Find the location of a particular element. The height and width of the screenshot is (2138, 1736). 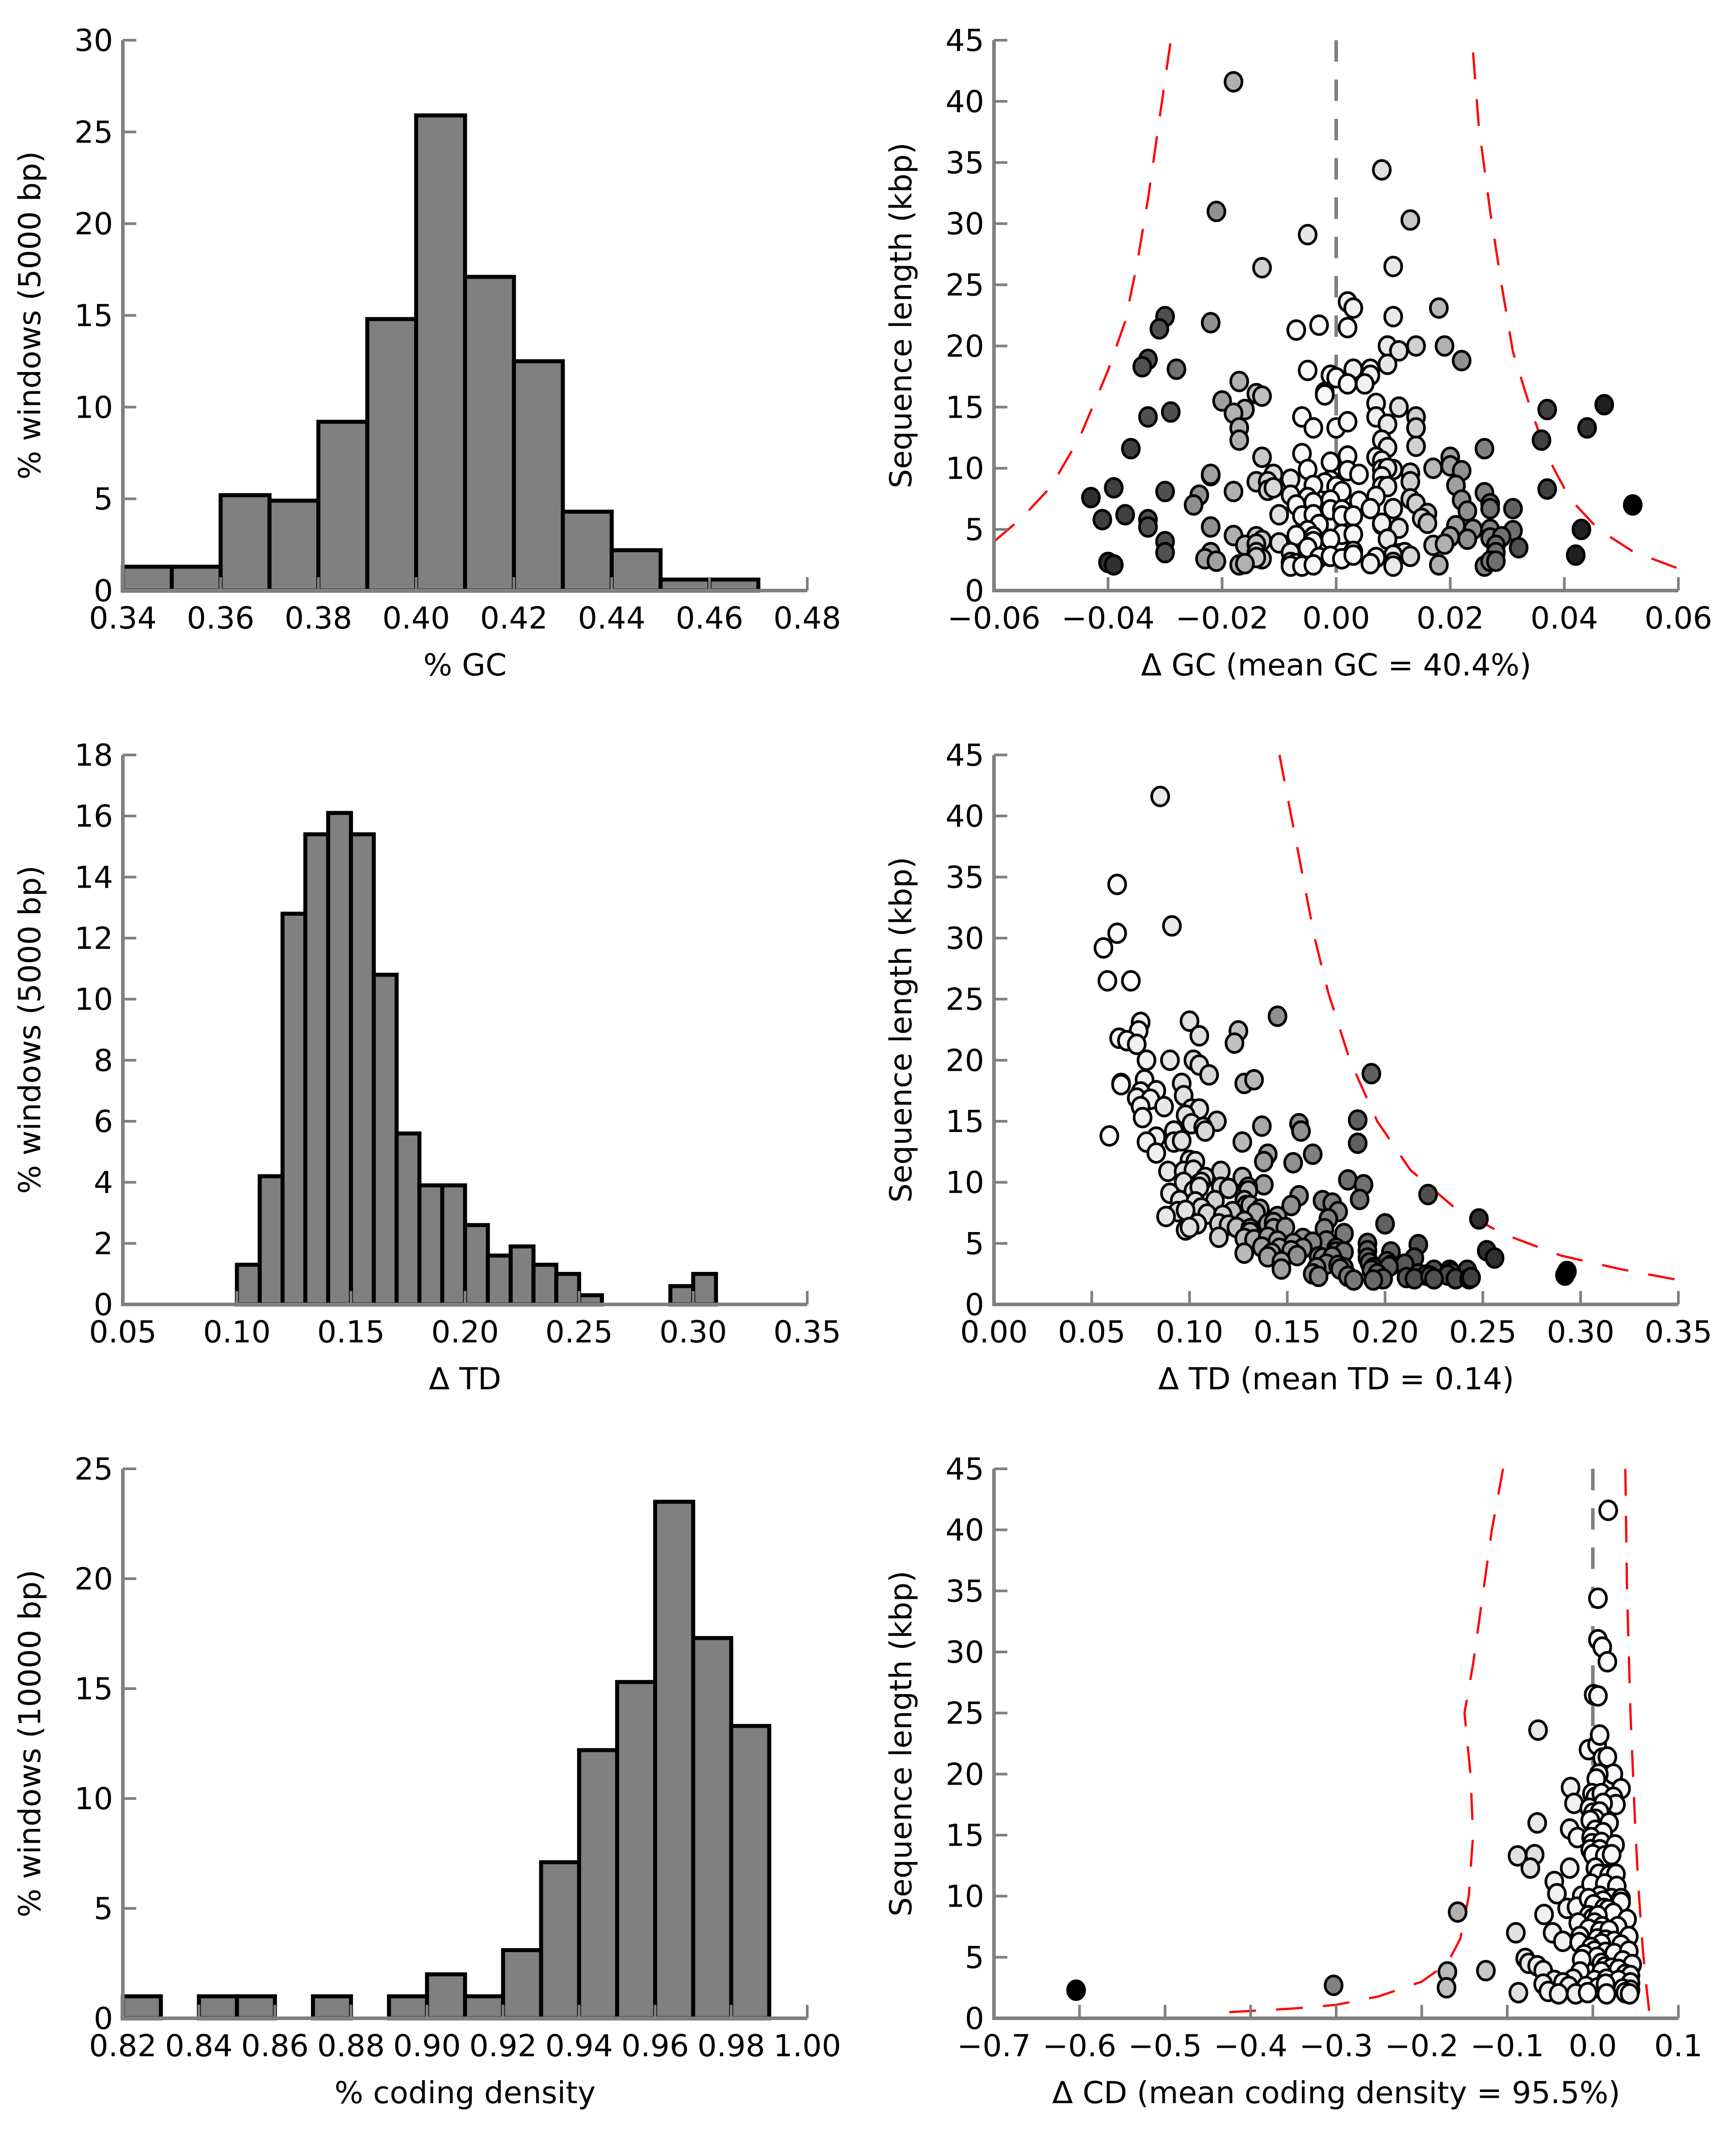

x-tick-label: 0.0 is located at coordinates (1592, 2047).